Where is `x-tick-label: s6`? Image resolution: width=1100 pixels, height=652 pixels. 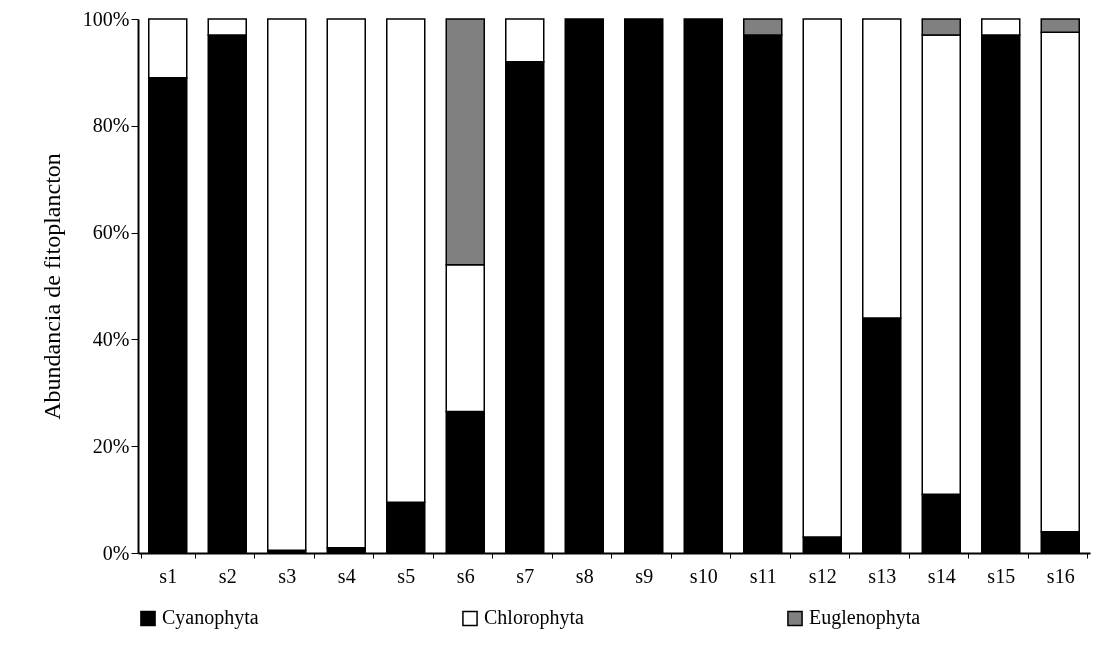
x-tick-label: s6 is located at coordinates (465, 575).